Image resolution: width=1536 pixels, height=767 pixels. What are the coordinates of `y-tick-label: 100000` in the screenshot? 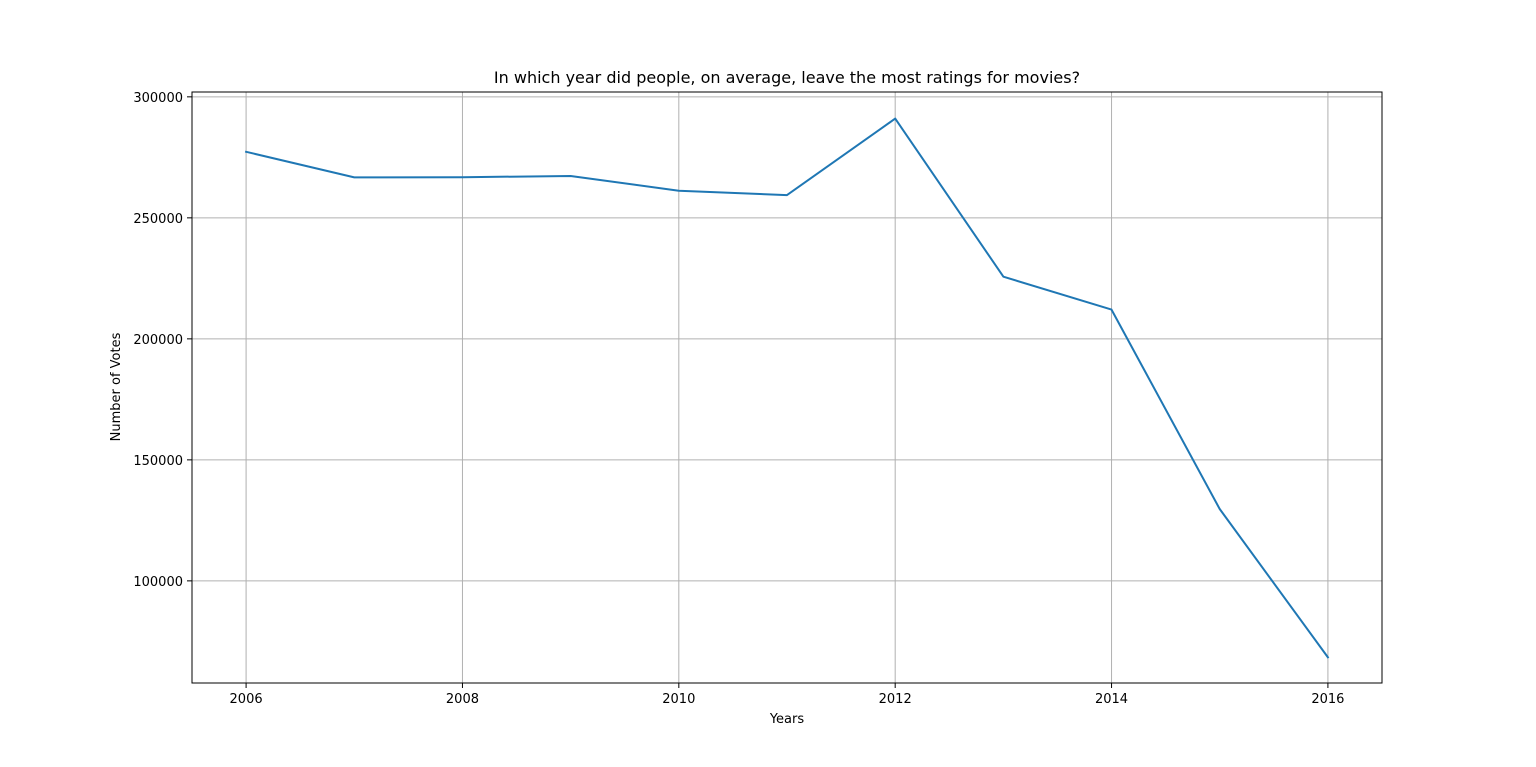 It's located at (158, 582).